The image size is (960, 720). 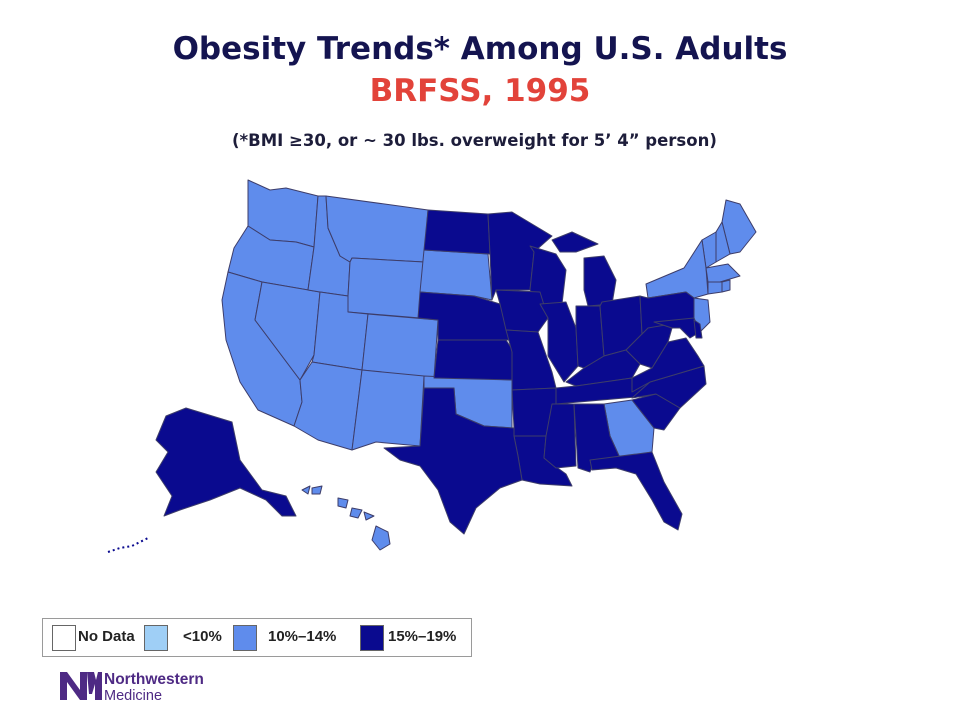 What do you see at coordinates (600, 281) in the screenshot?
I see `state-mi` at bounding box center [600, 281].